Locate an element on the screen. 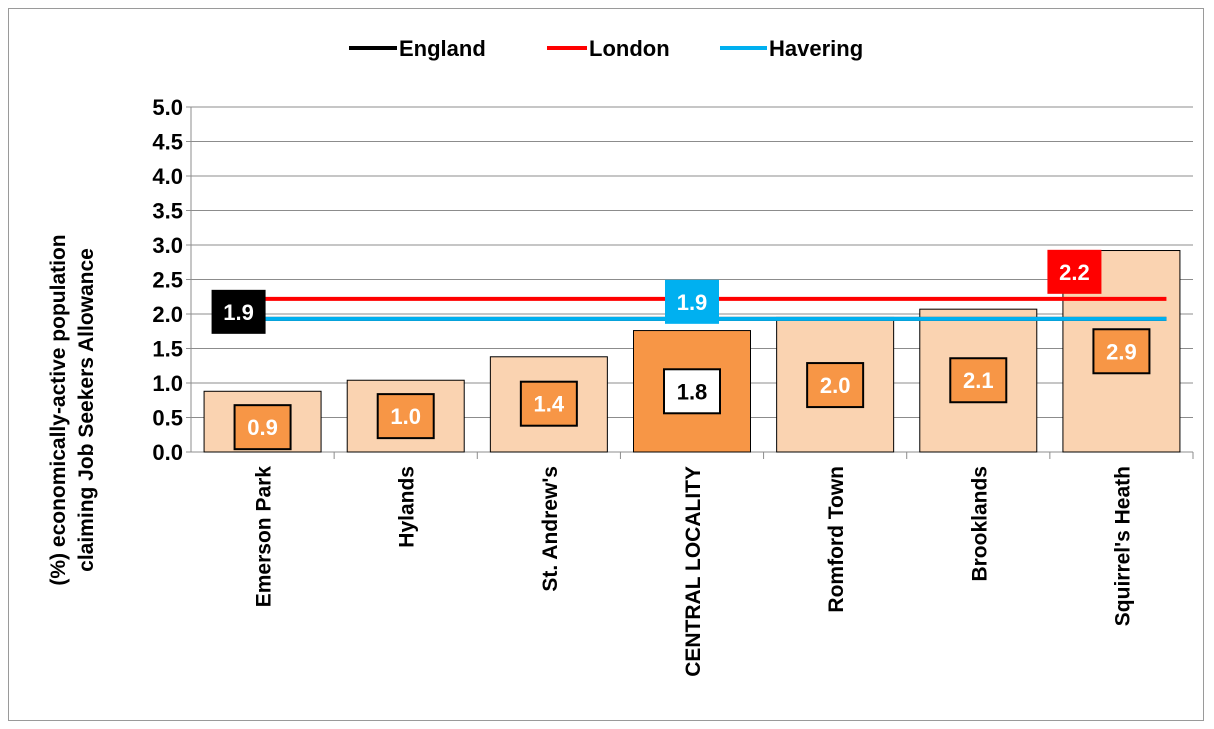 The image size is (1214, 729). data-label-hylands: 1.0 is located at coordinates (405, 416).